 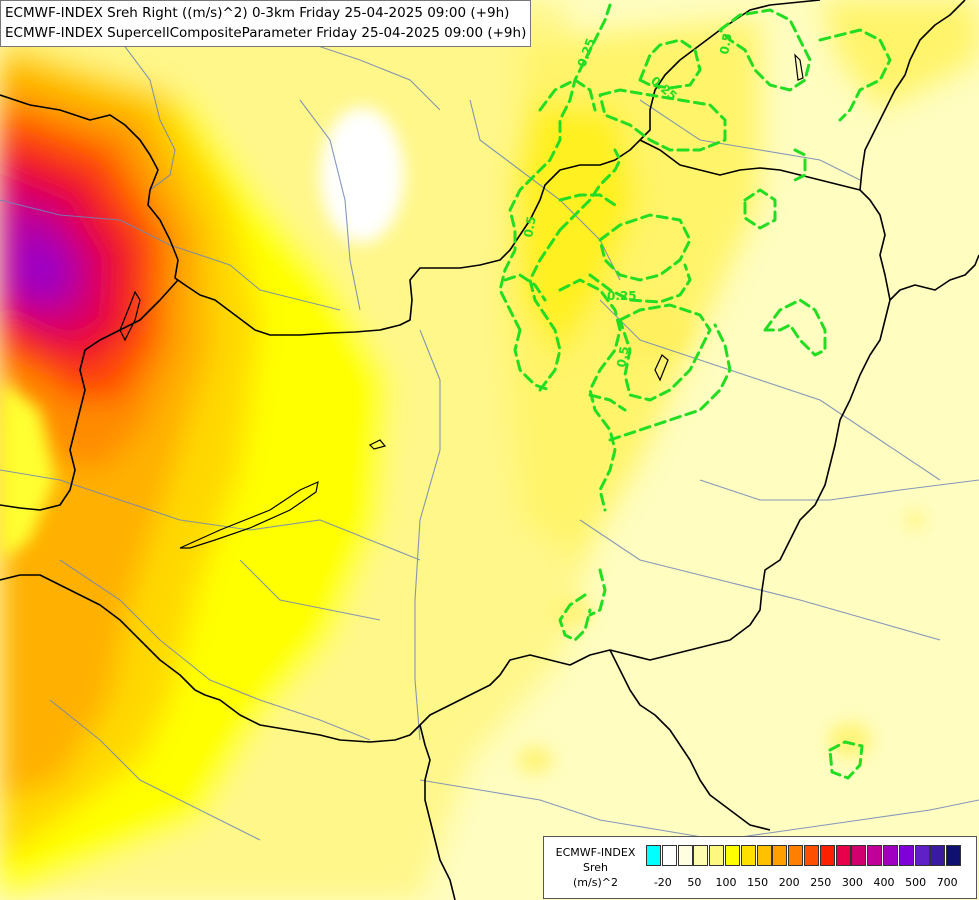 What do you see at coordinates (622, 296) in the screenshot?
I see `contour-label: 0.25` at bounding box center [622, 296].